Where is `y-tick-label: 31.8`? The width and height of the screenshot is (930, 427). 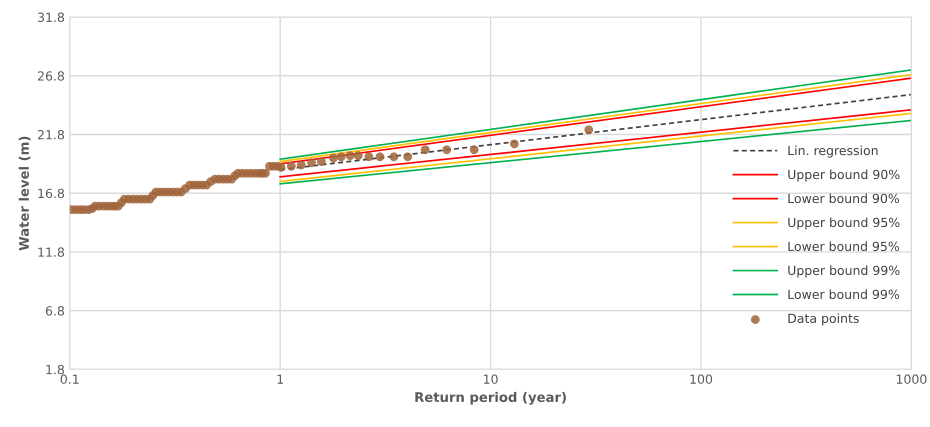
y-tick-label: 31.8 is located at coordinates (51, 17).